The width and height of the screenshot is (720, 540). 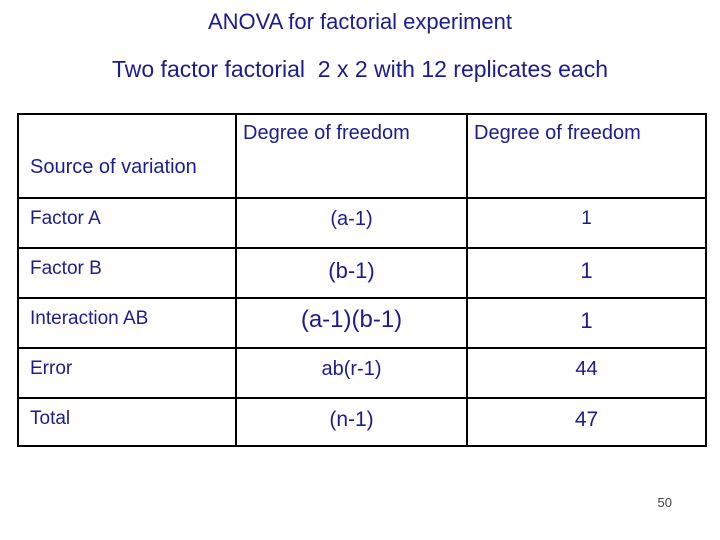 I want to click on table-header-df-formula: Degree of freedom, so click(x=351, y=156).